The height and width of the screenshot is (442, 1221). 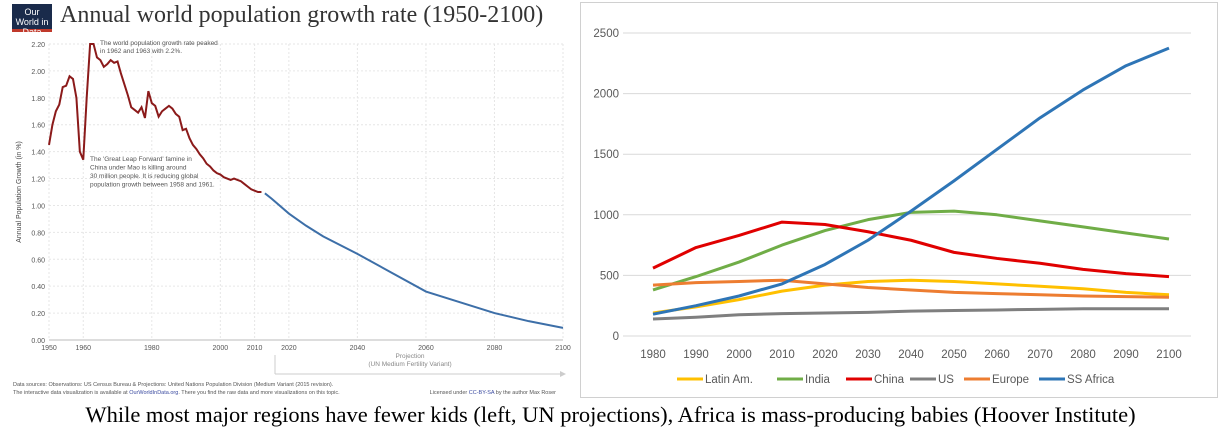 I want to click on legend-label: Latin Am., so click(x=729, y=380).